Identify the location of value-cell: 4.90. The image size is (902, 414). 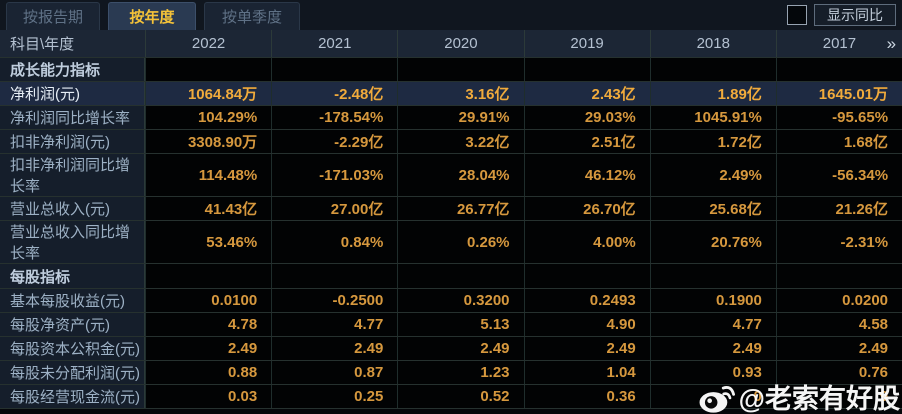
(586, 324).